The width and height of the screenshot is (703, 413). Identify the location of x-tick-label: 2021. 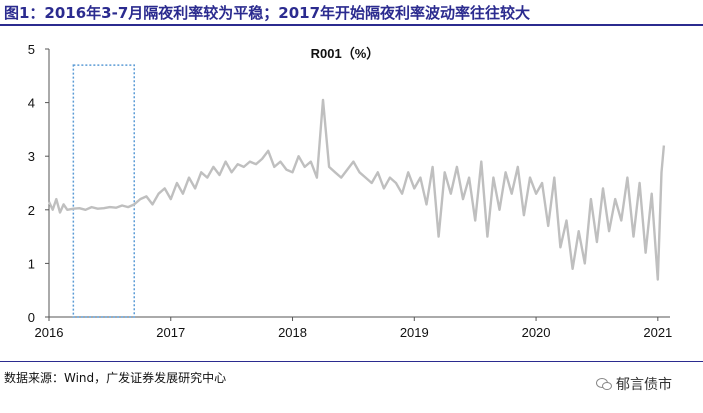
(657, 332).